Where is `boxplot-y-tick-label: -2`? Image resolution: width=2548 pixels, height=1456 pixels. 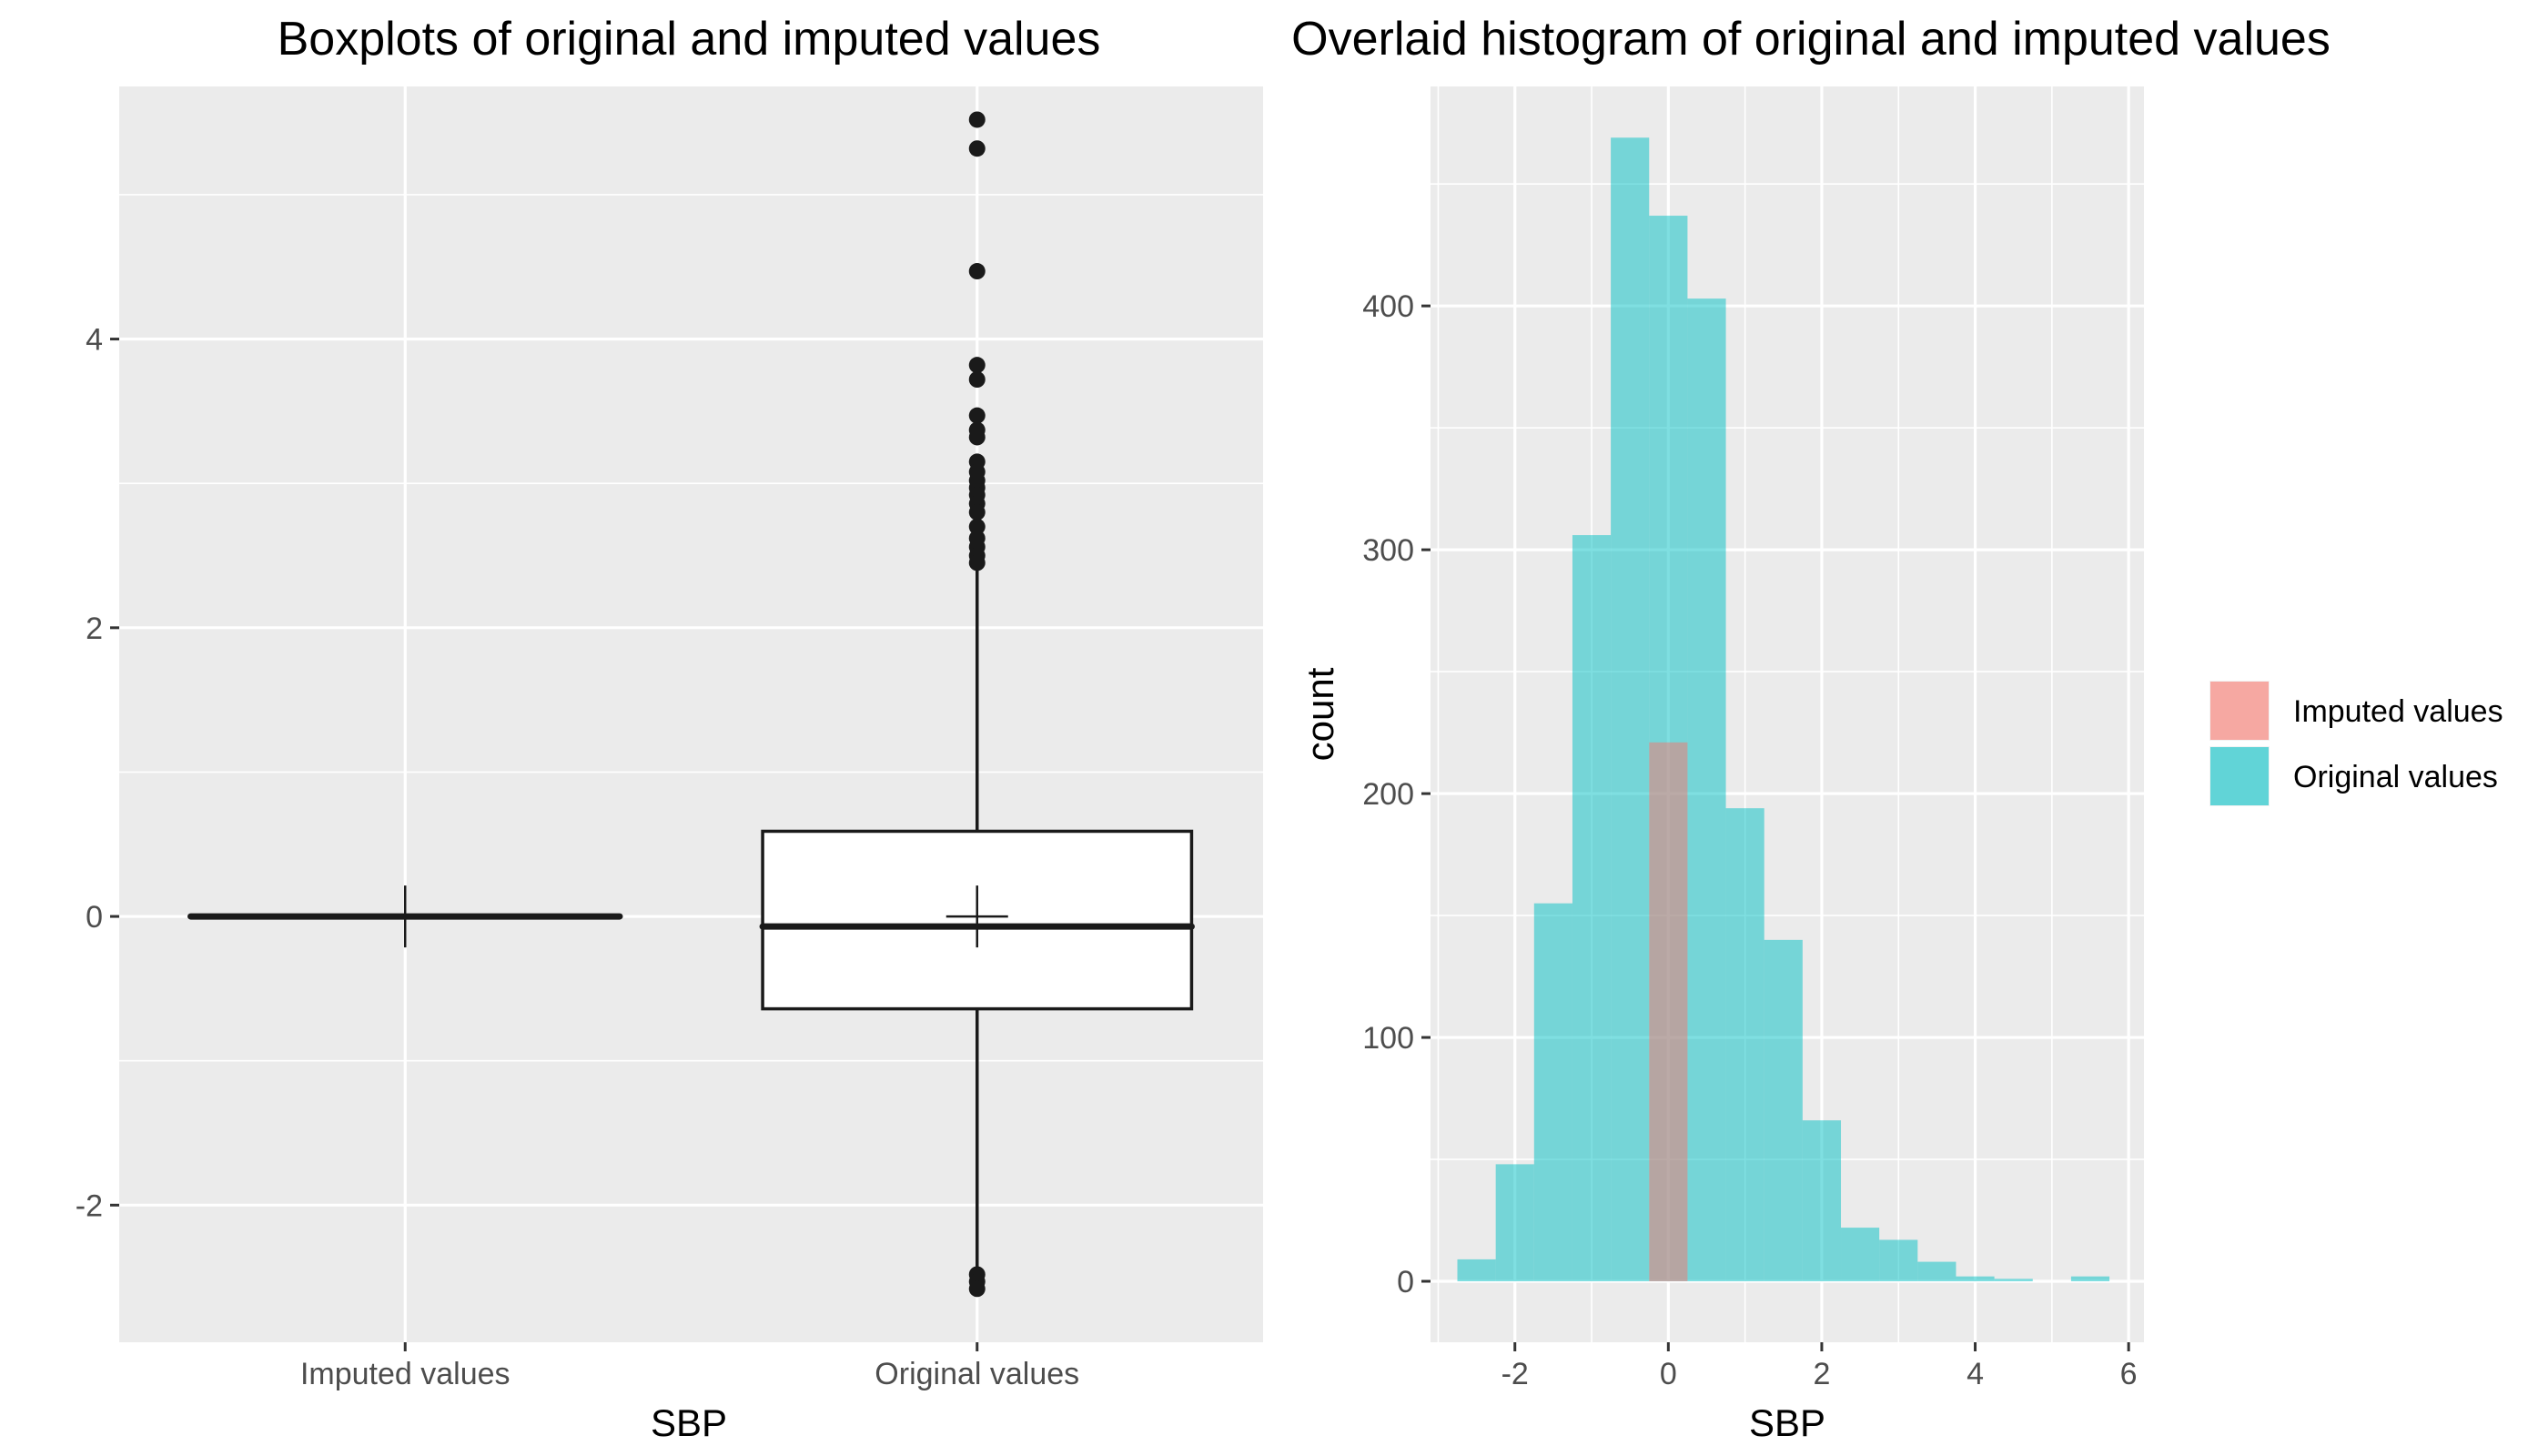 boxplot-y-tick-label: -2 is located at coordinates (90, 1206).